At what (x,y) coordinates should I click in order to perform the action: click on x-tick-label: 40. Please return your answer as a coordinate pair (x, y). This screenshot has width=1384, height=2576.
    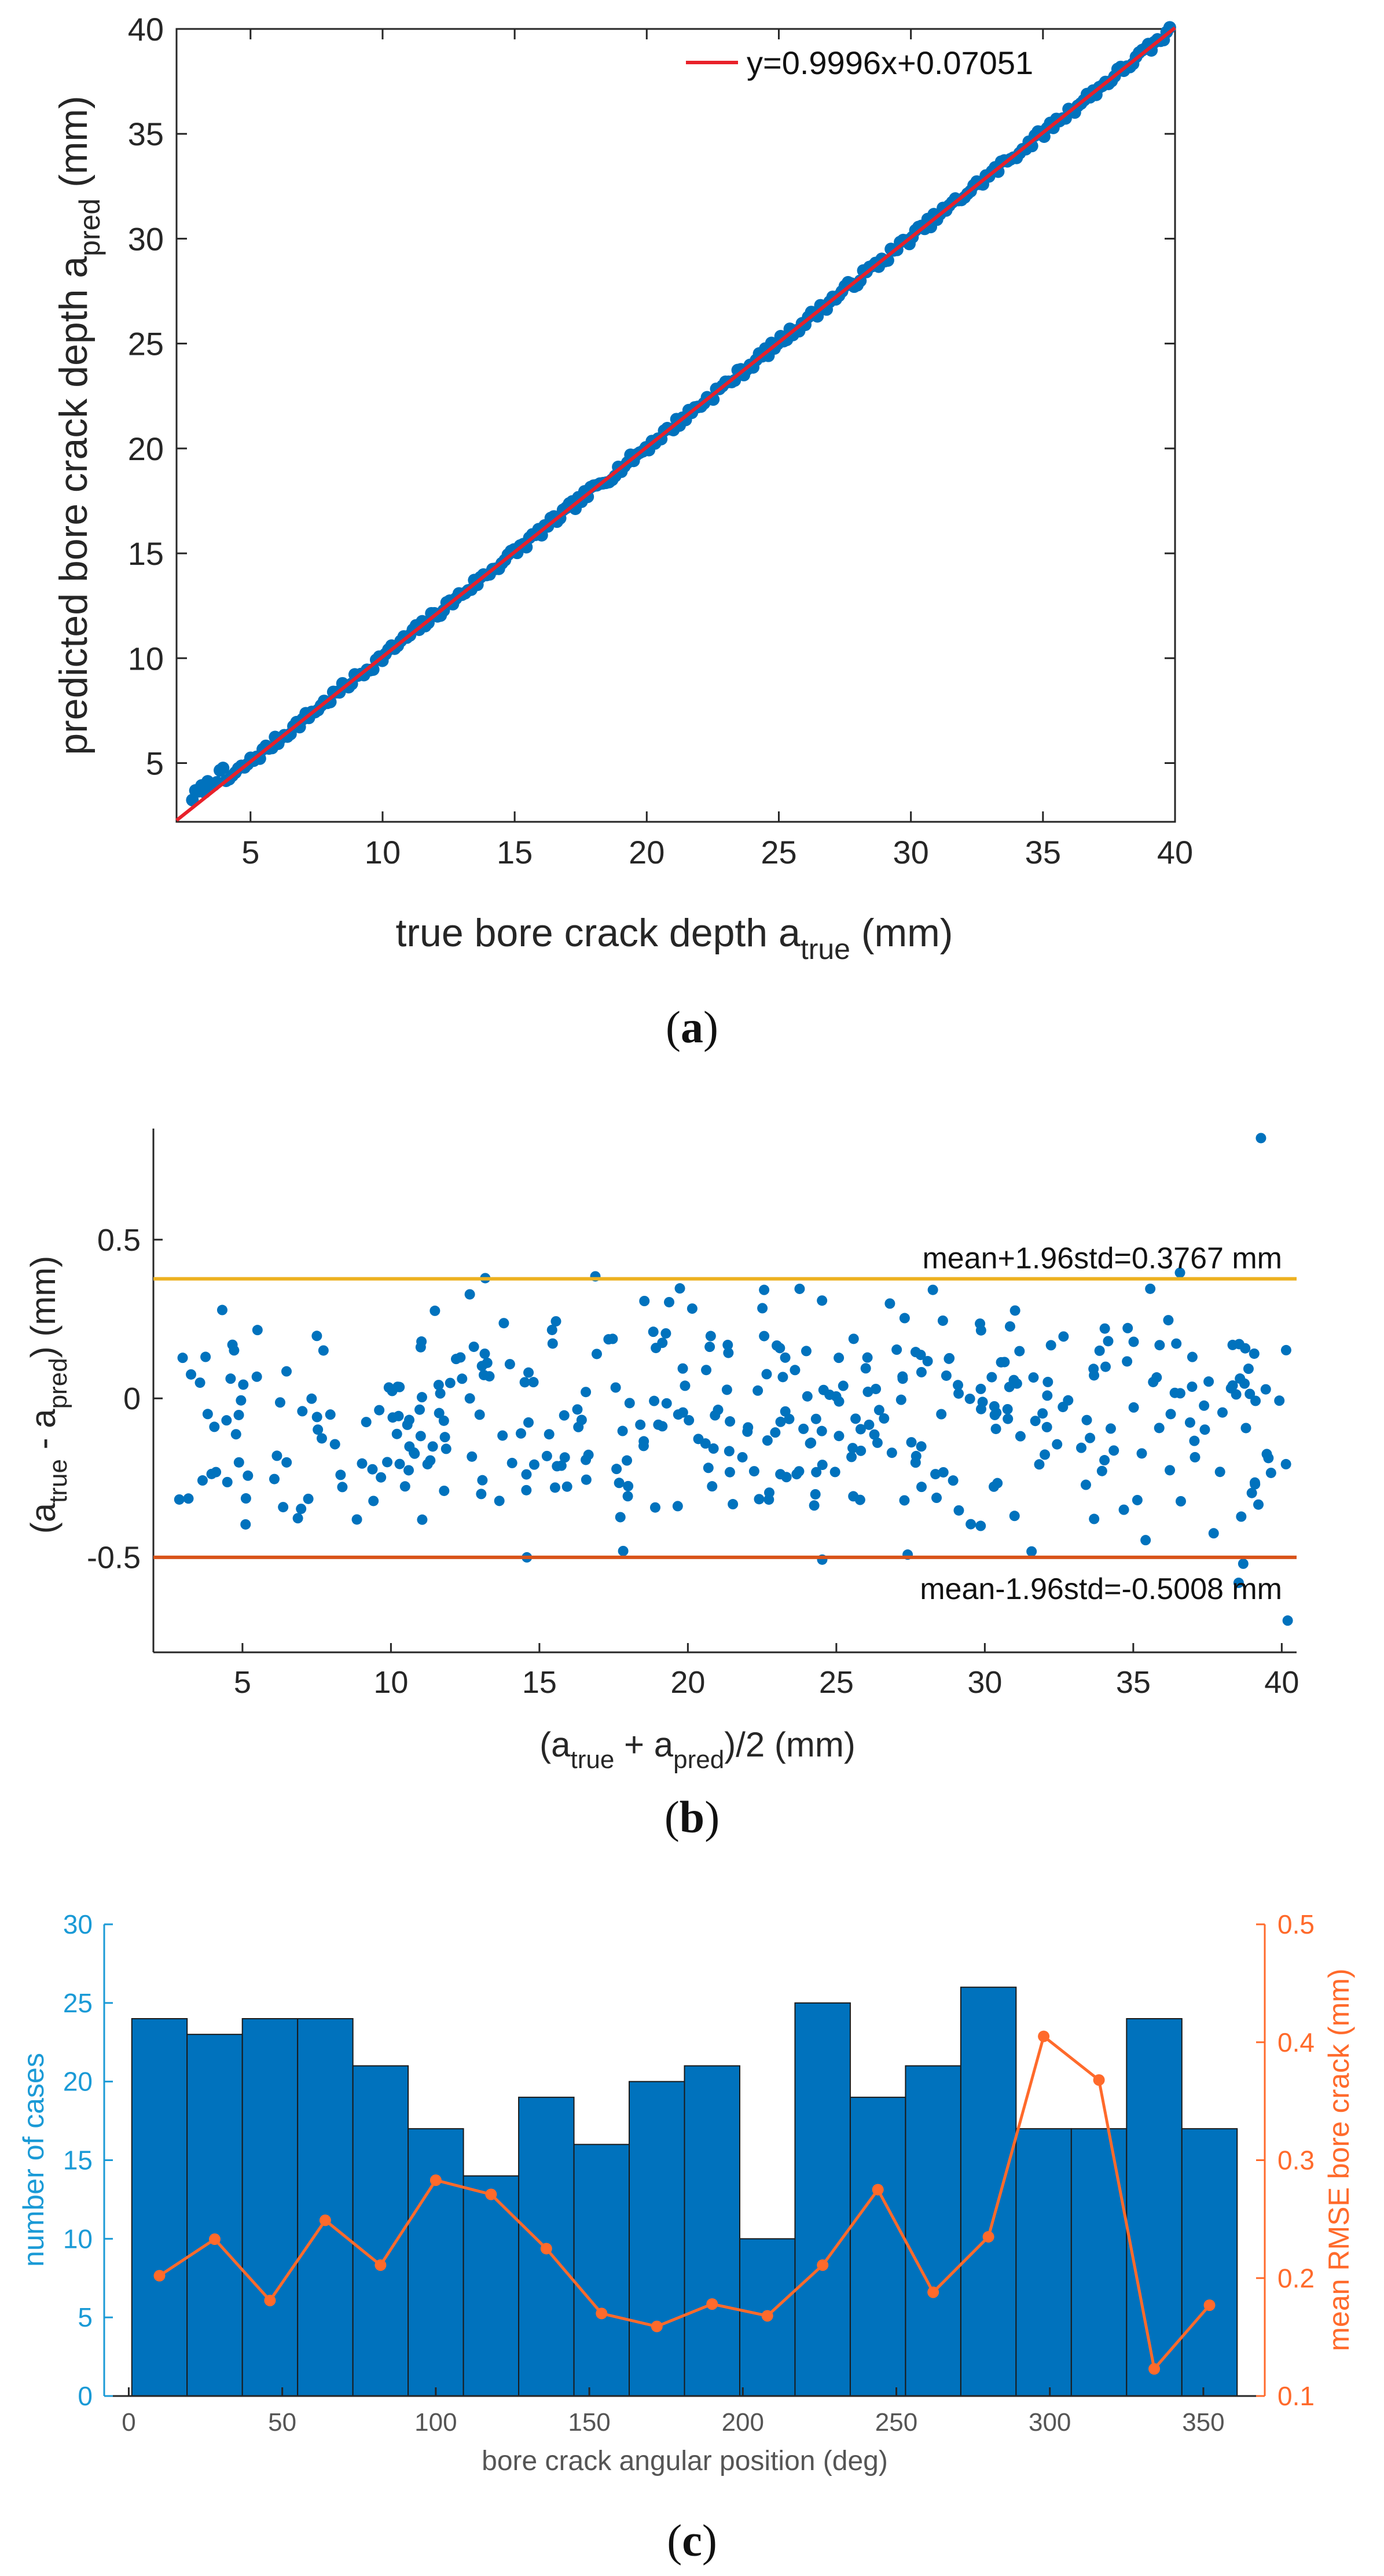
    Looking at the image, I should click on (1281, 1682).